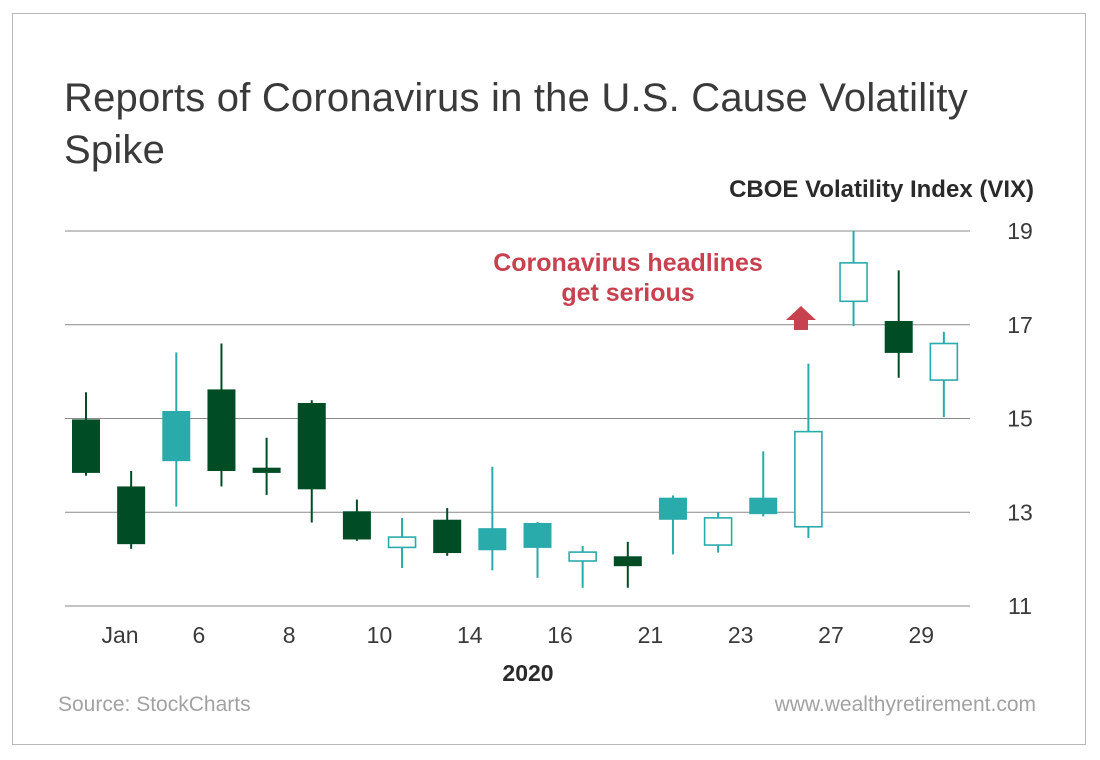  What do you see at coordinates (517, 635) in the screenshot?
I see `x-tick-labels: Jan 6 8 10 14 16 21 23 27 29` at bounding box center [517, 635].